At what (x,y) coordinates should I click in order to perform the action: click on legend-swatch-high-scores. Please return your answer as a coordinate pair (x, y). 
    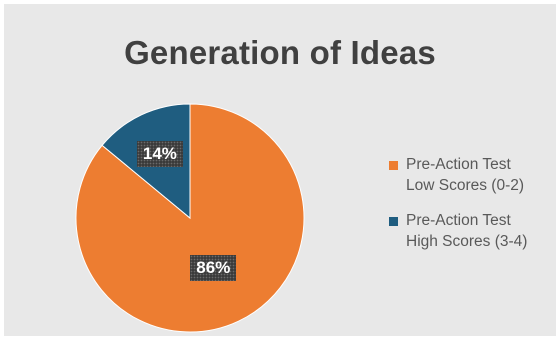
    Looking at the image, I should click on (393, 221).